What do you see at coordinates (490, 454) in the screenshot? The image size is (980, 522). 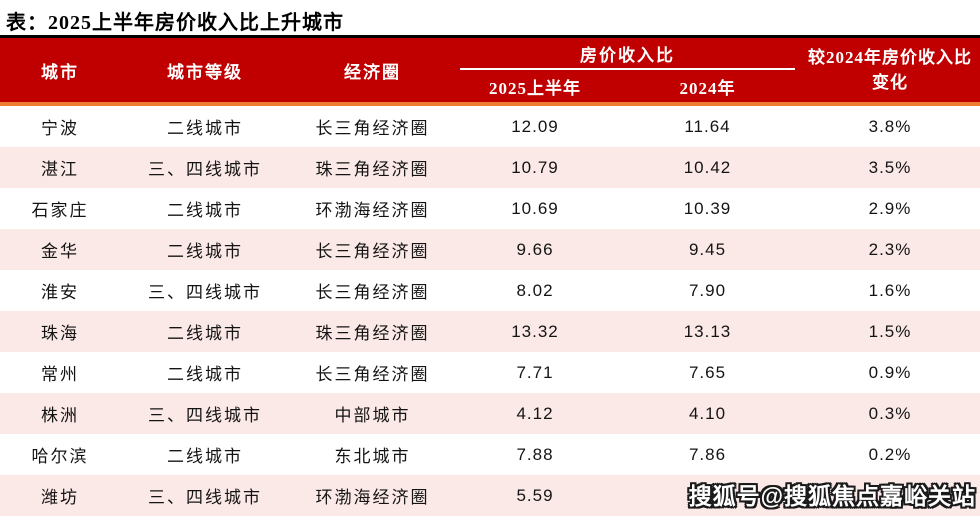 I see `table-row: 哈尔滨 二线城市 东北城市 7.88 7.86 0.2%` at bounding box center [490, 454].